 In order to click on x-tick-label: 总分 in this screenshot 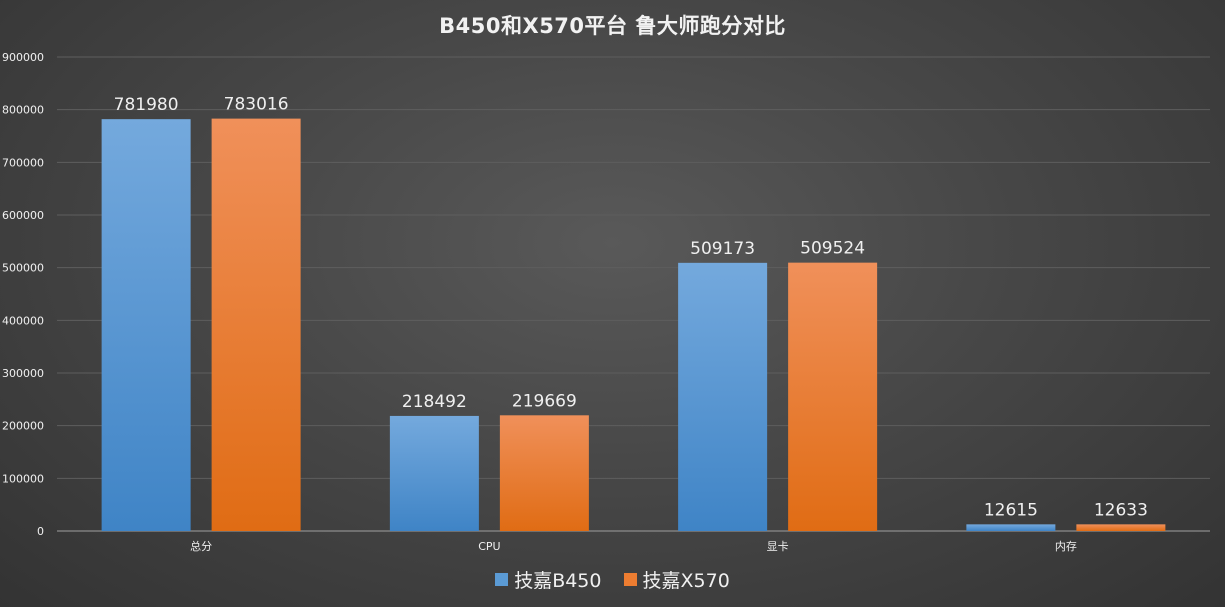, I will do `click(201, 546)`.